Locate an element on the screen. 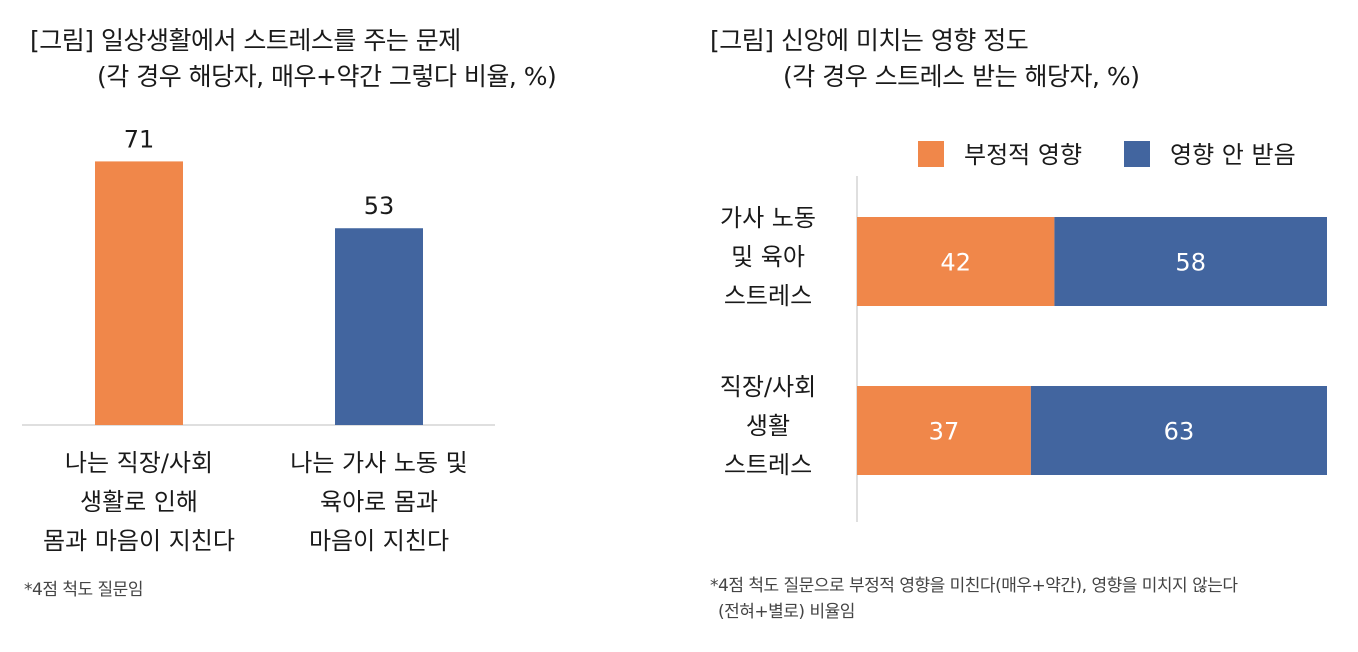  right-chart-title: [그림] 신앙에 미치는 영향 정도 is located at coordinates (869, 40).